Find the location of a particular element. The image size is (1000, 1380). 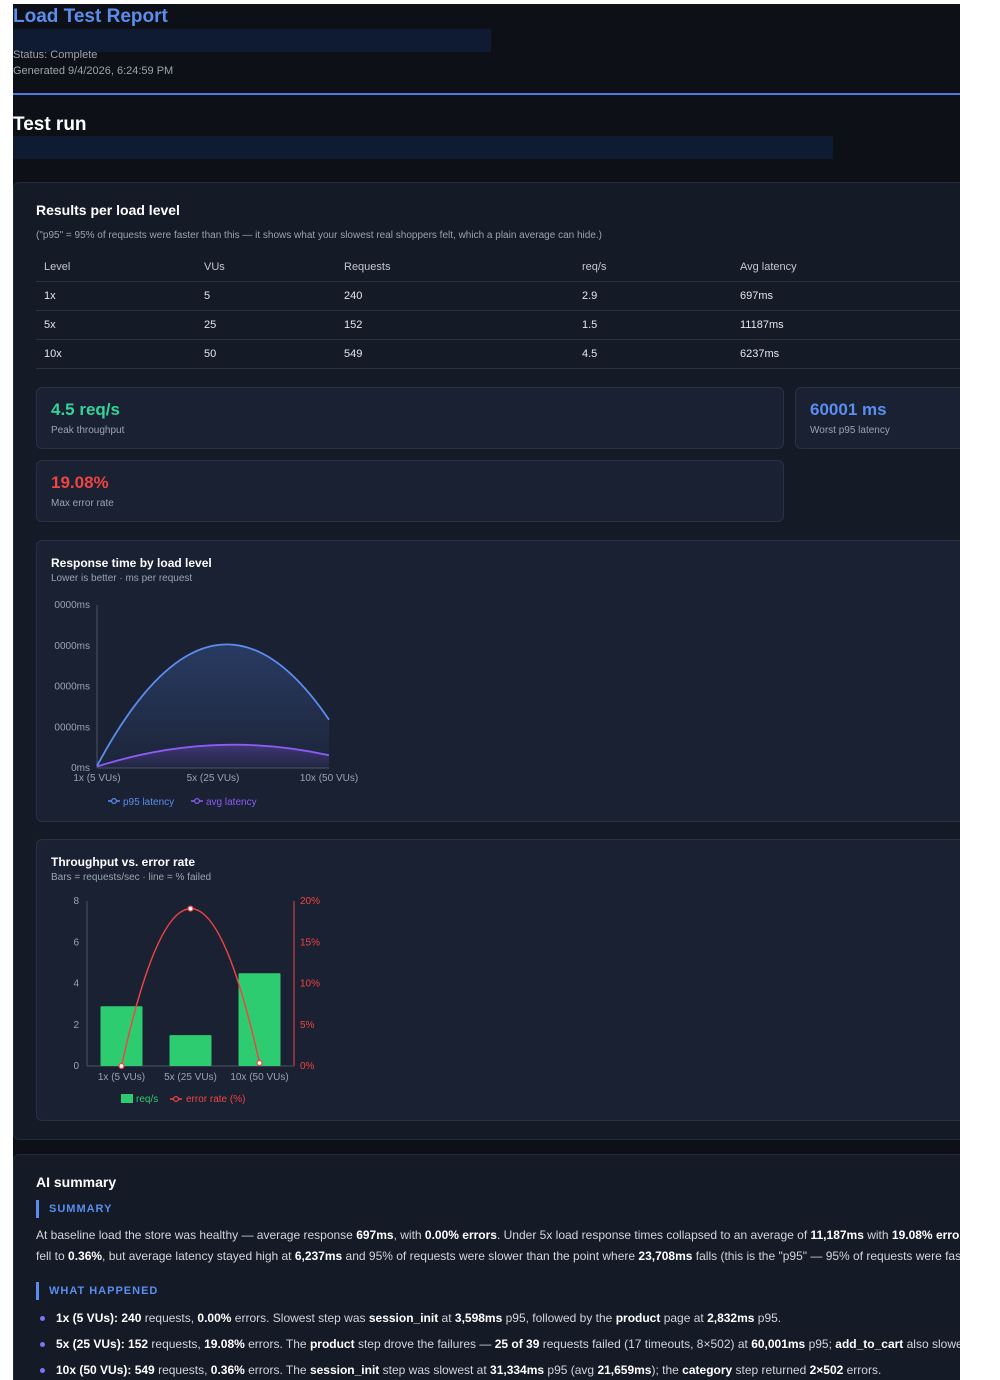

table-row: 1x 5 240 2.9 697ms is located at coordinates (498, 296).